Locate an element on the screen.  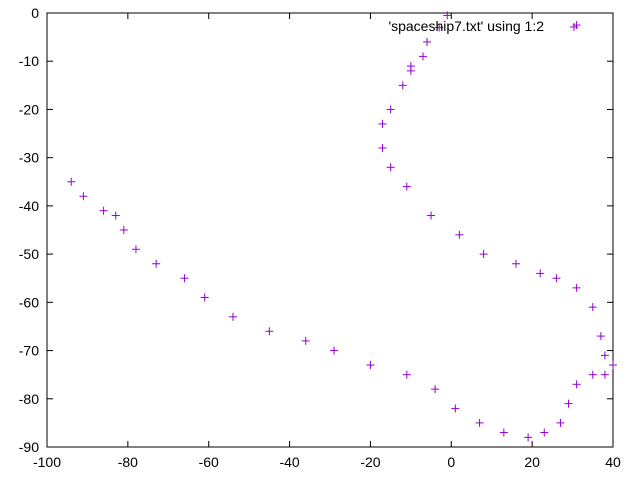
x-tick-label: 40 is located at coordinates (613, 462).